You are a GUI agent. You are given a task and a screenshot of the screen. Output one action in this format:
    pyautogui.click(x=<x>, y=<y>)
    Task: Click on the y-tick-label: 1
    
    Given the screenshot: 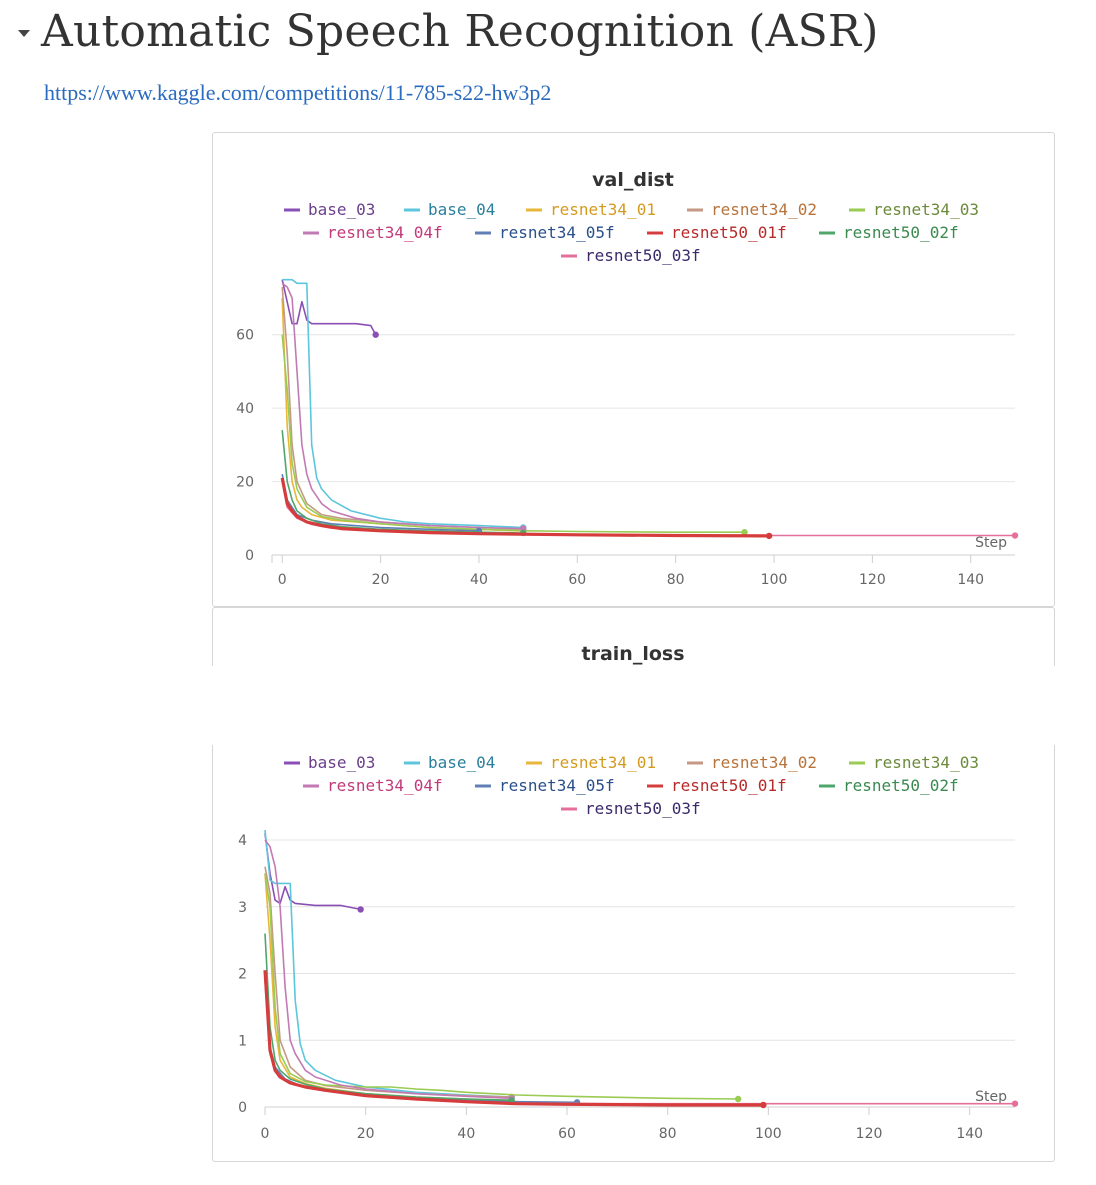 What is the action you would take?
    pyautogui.click(x=242, y=1041)
    